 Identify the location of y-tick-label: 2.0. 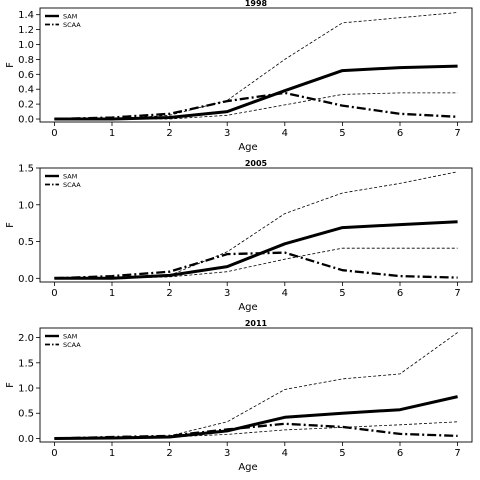
(26, 338).